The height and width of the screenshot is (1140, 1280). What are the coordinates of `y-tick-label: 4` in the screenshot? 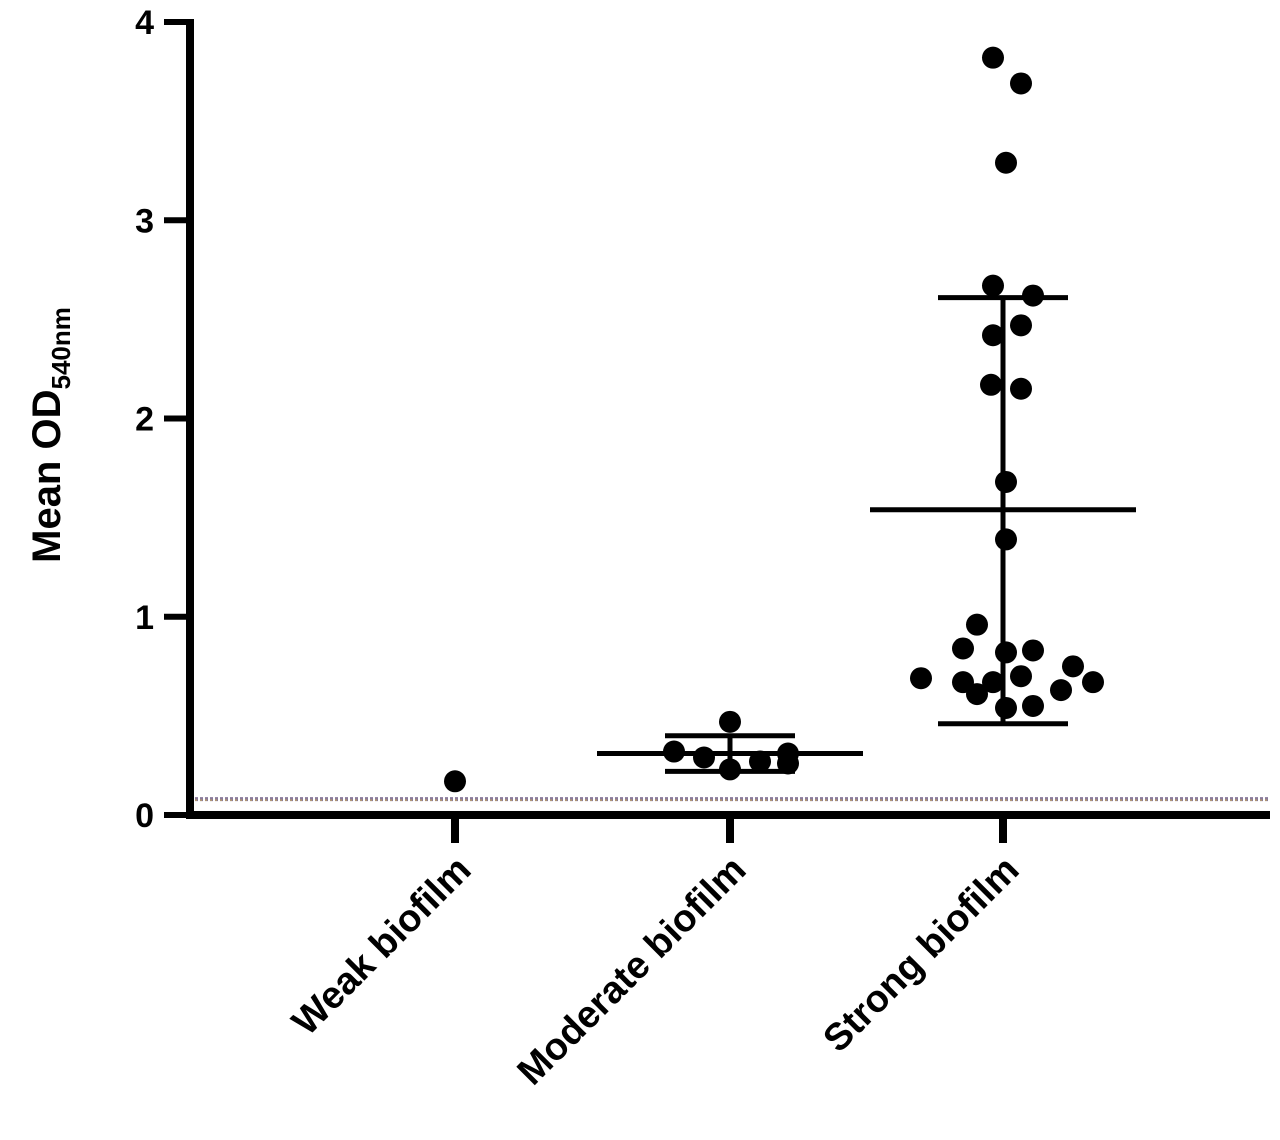 It's located at (144, 23).